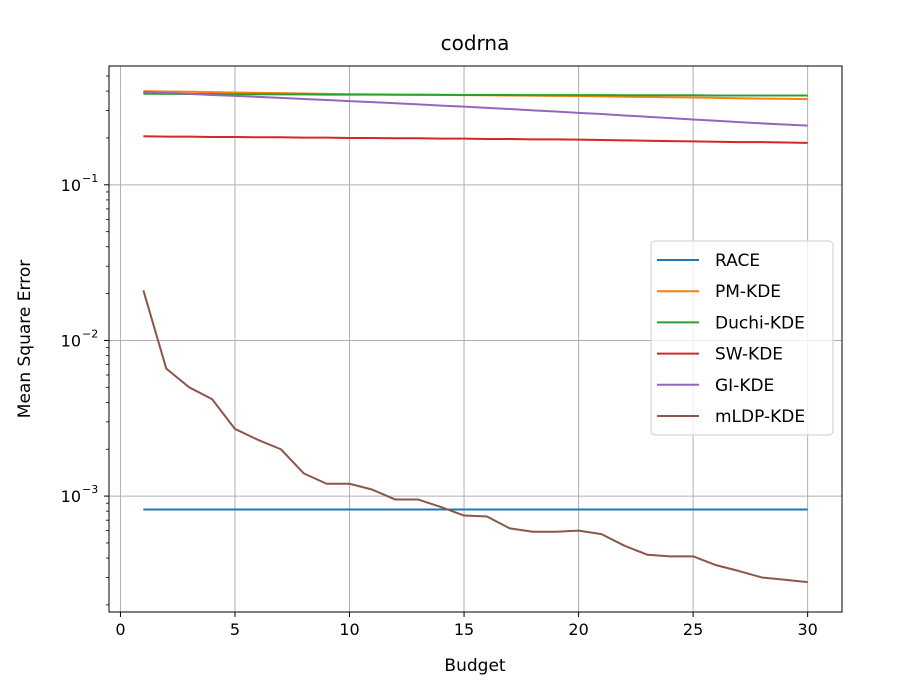 Image resolution: width=909 pixels, height=691 pixels. I want to click on legend-box, so click(742, 338).